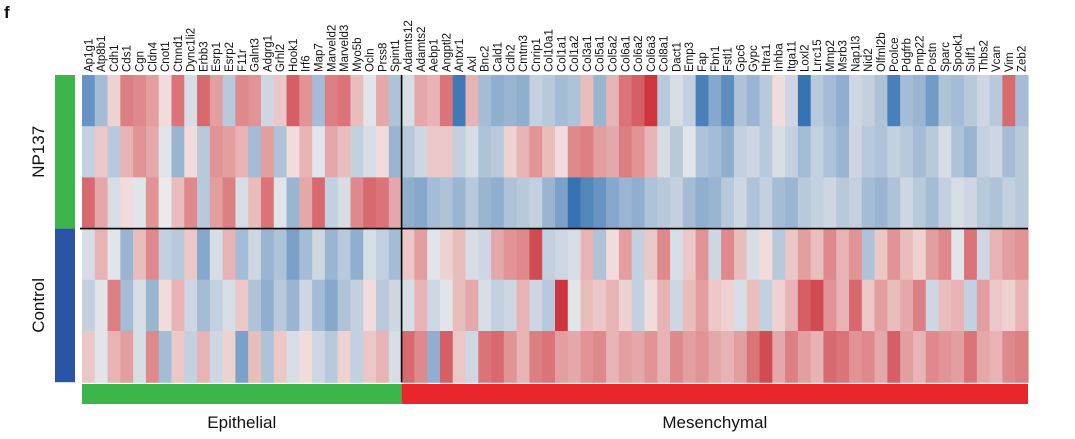 The width and height of the screenshot is (1075, 439). Describe the element at coordinates (487, 422) in the screenshot. I see `gene-set-labels: Epithelial Mesenchymal` at that location.